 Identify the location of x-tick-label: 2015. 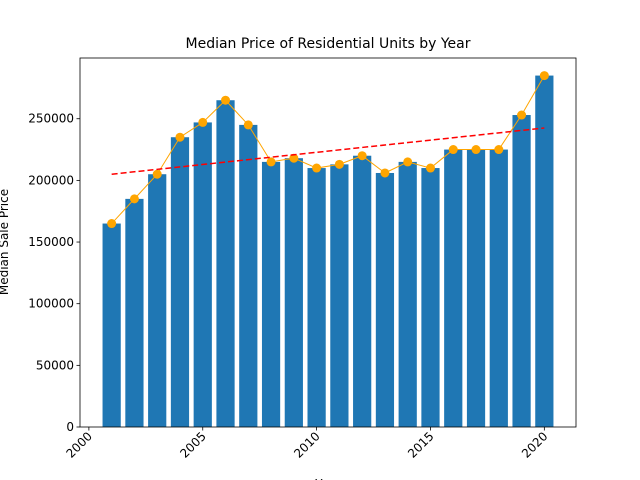
(420, 444).